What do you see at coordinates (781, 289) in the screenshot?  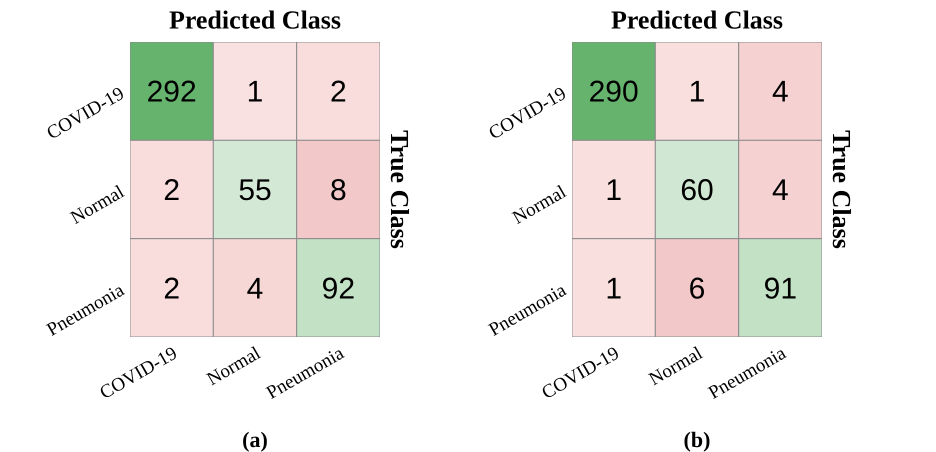 I see `data-label: 91` at bounding box center [781, 289].